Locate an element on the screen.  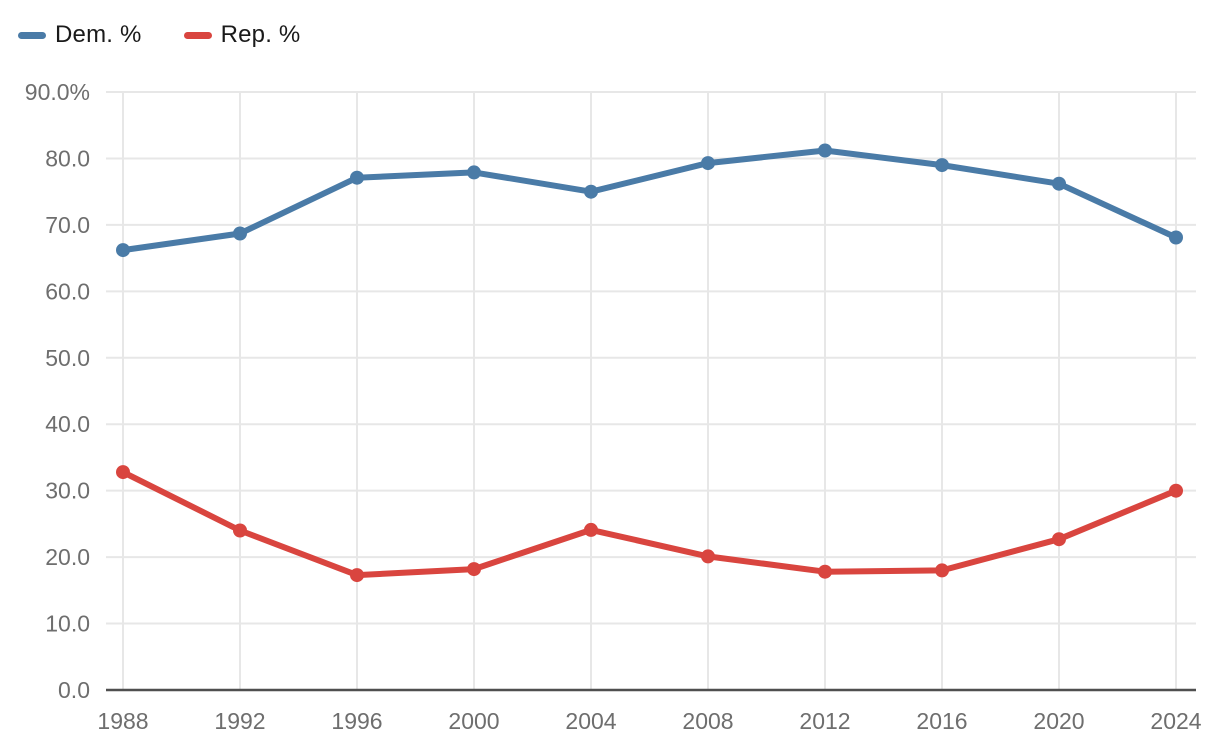
y-tick-label: 50.0 is located at coordinates (67, 358).